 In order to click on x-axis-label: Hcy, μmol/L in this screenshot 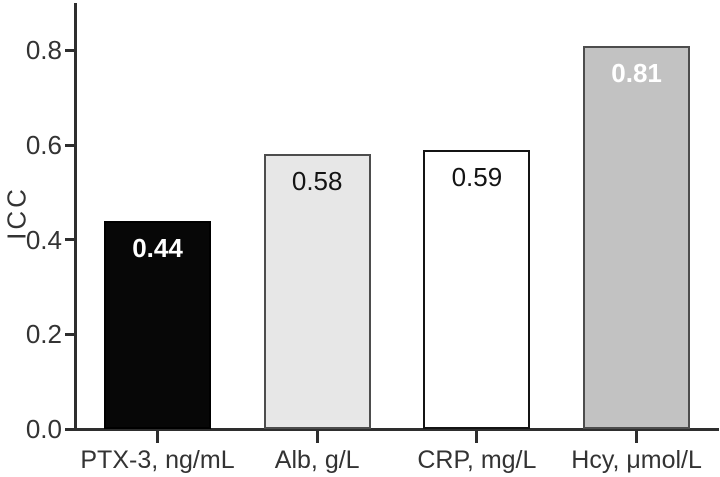, I will do `click(636, 460)`.